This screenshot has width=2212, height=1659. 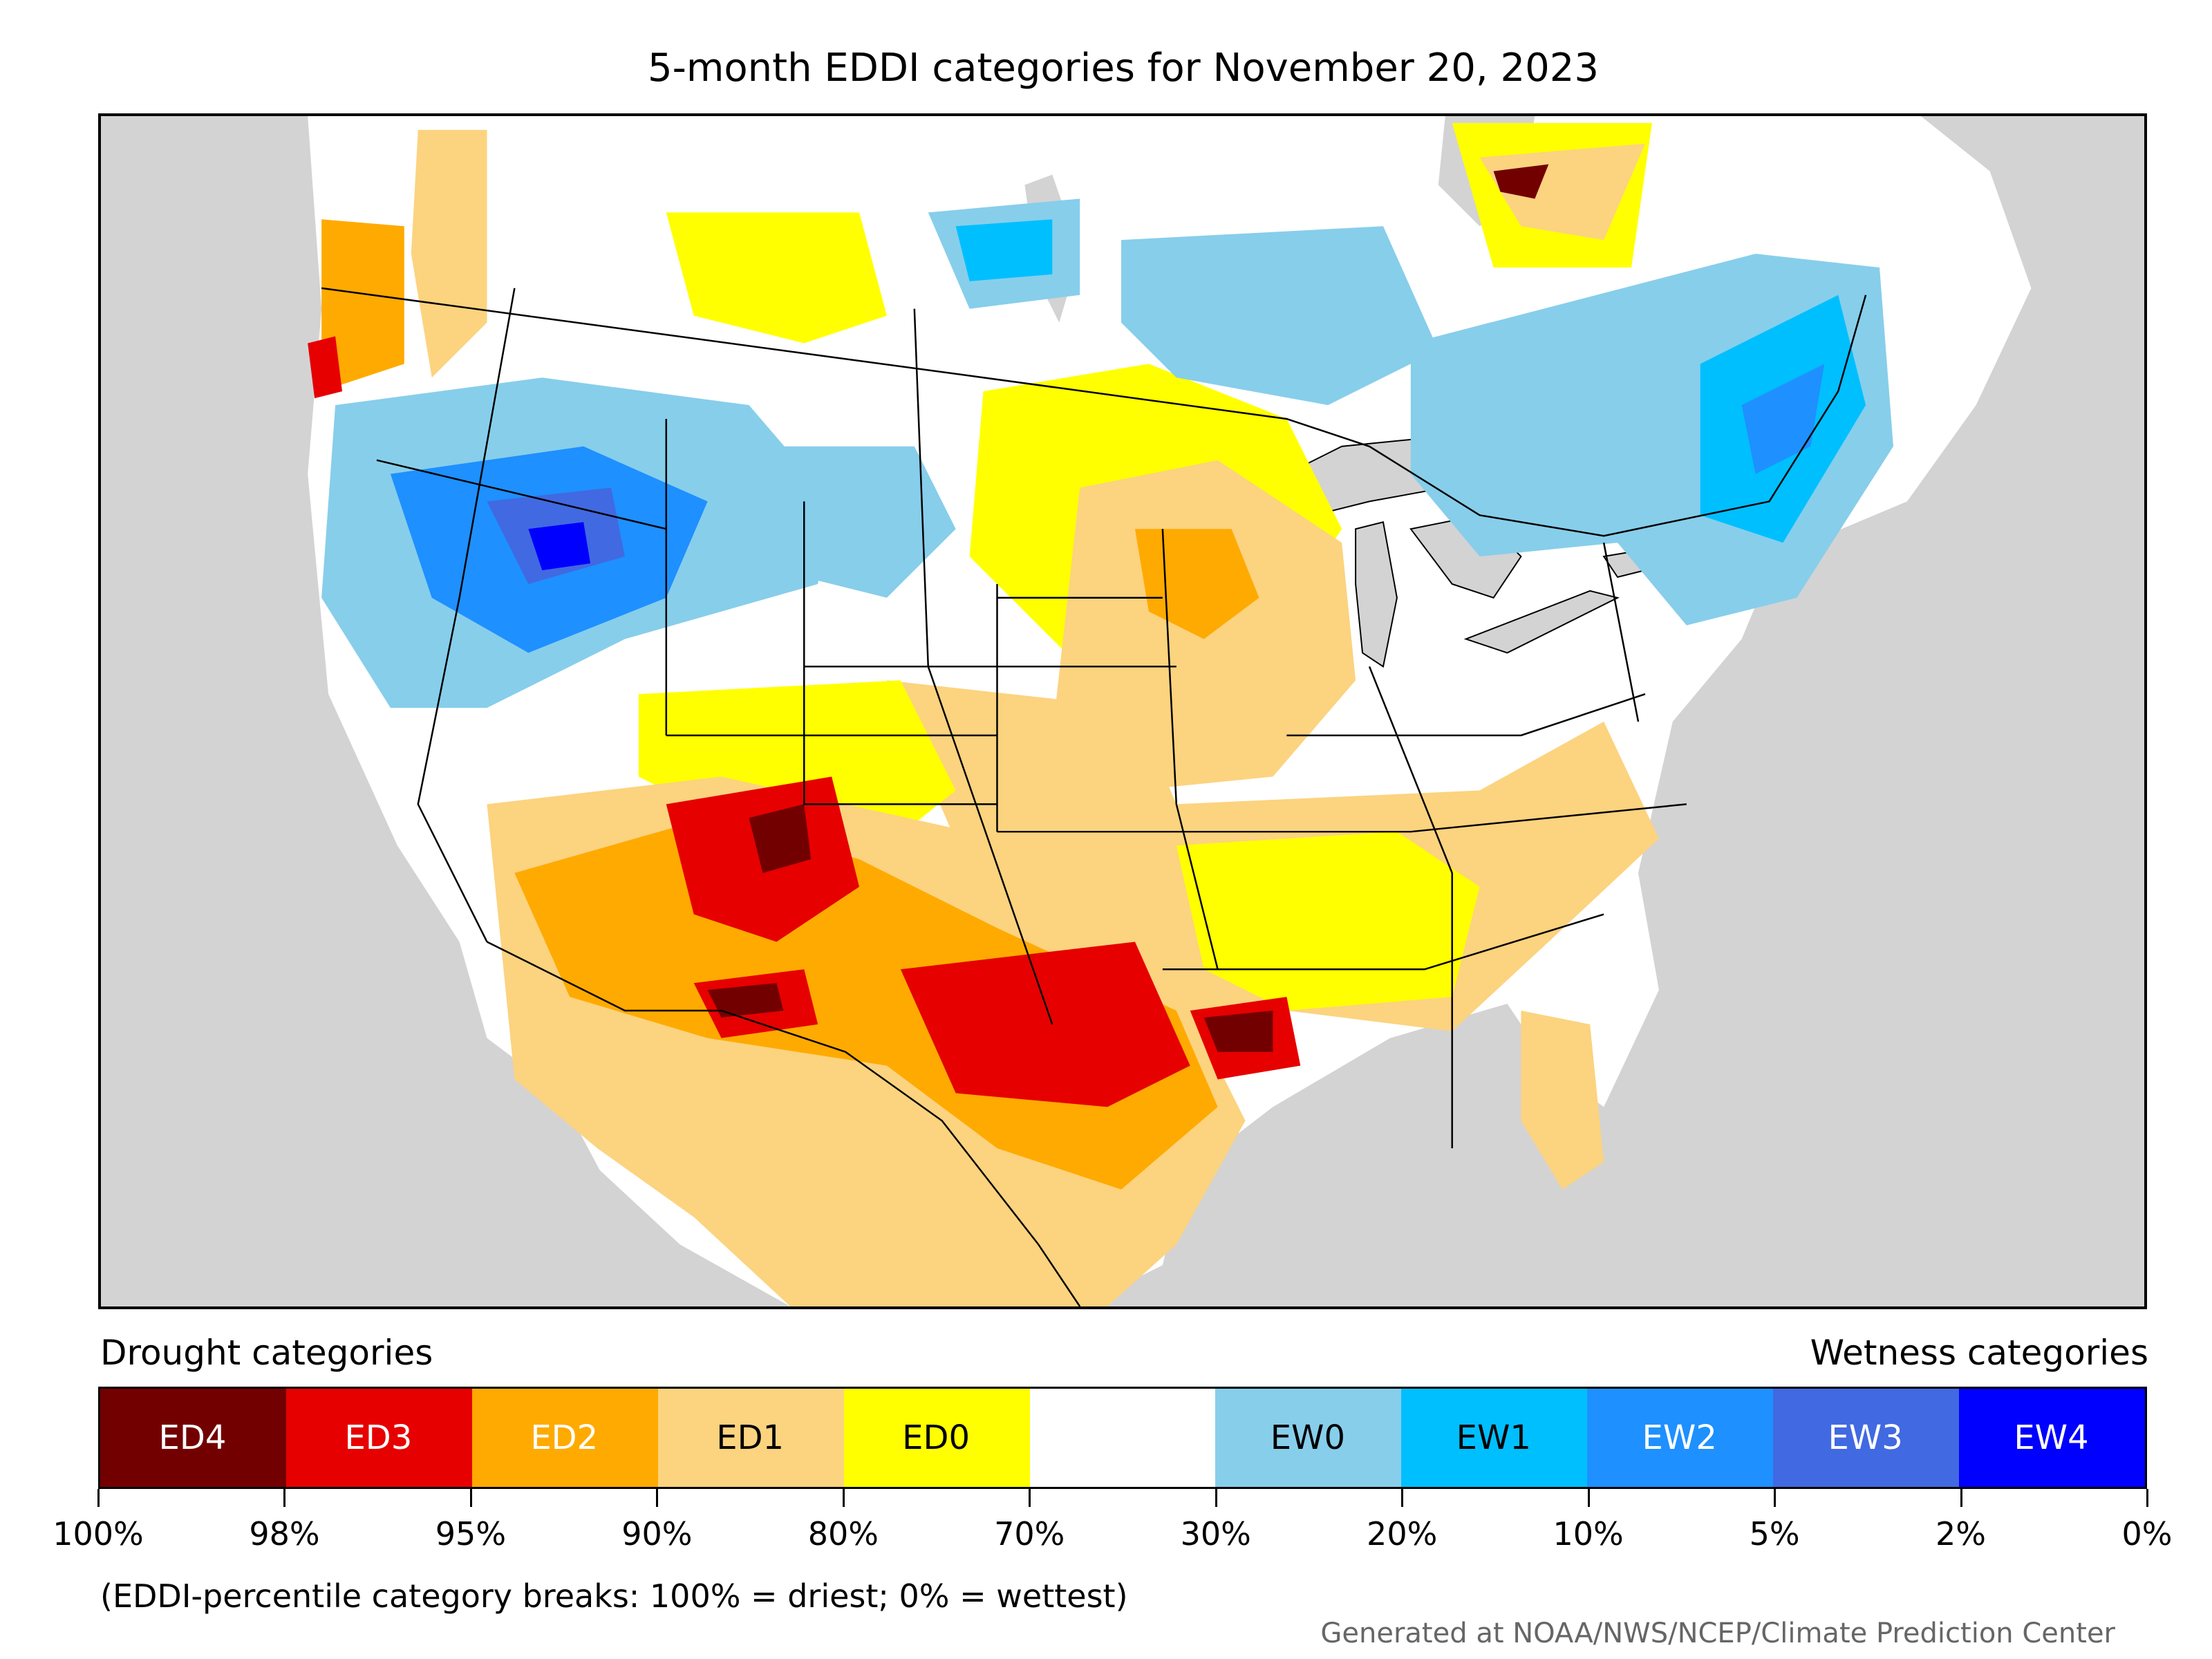 What do you see at coordinates (2052, 1438) in the screenshot?
I see `legend-cell-ew4: EW4` at bounding box center [2052, 1438].